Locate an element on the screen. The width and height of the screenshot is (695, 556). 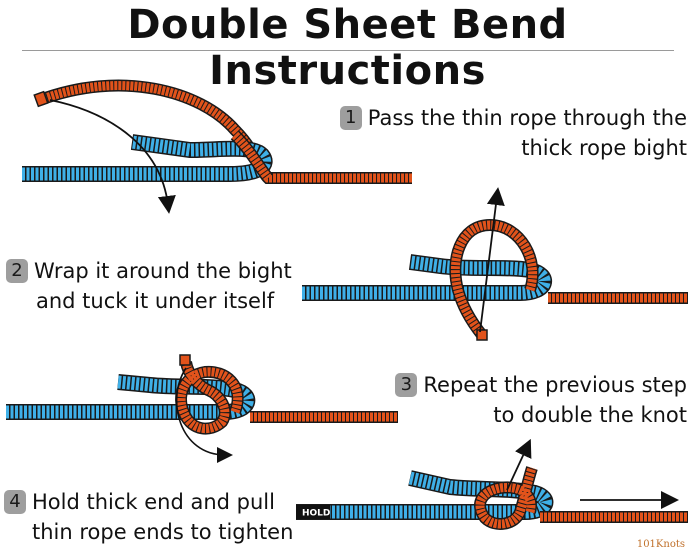
diagram-step-4: HOLD is located at coordinates (492, 484).